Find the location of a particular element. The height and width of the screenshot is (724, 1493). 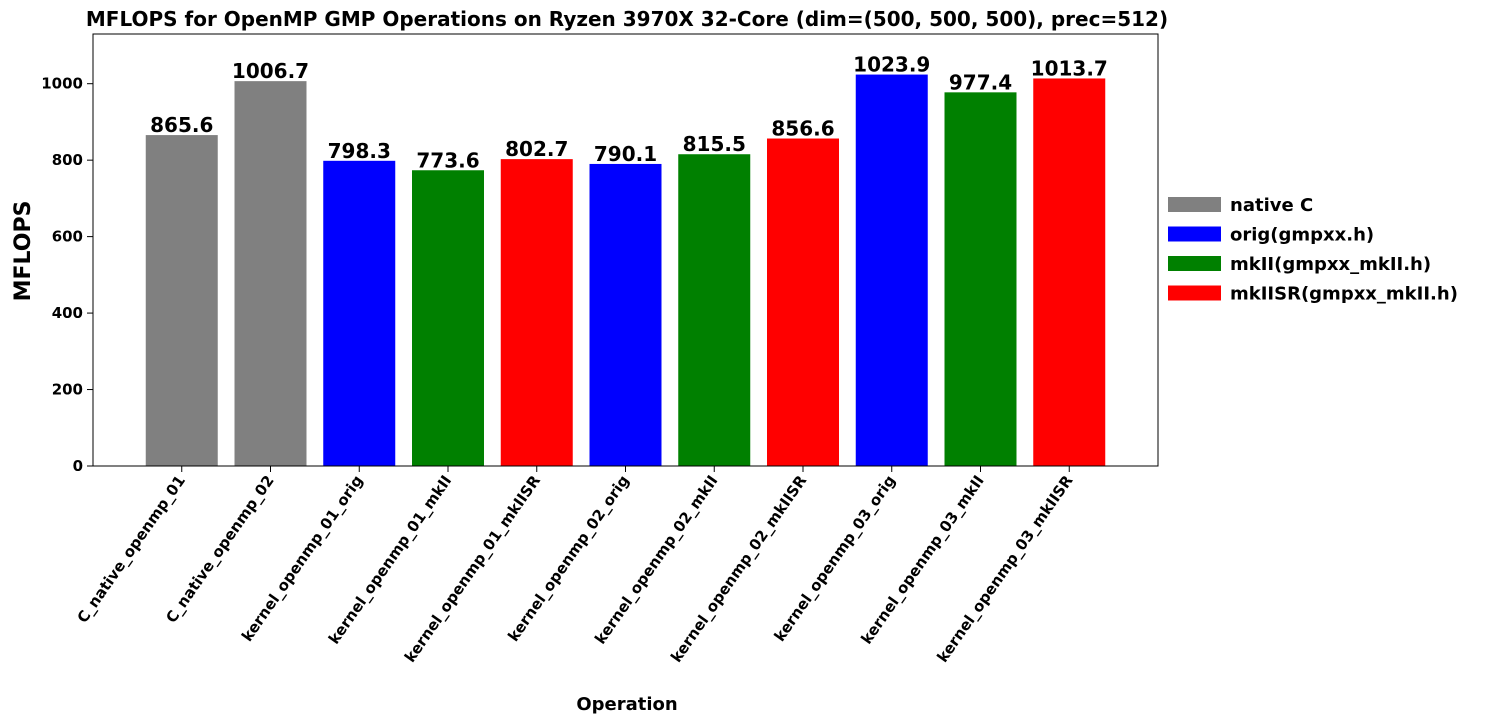

data-label-kernel_openmp_03_mkII: 977.4 is located at coordinates (980, 82).